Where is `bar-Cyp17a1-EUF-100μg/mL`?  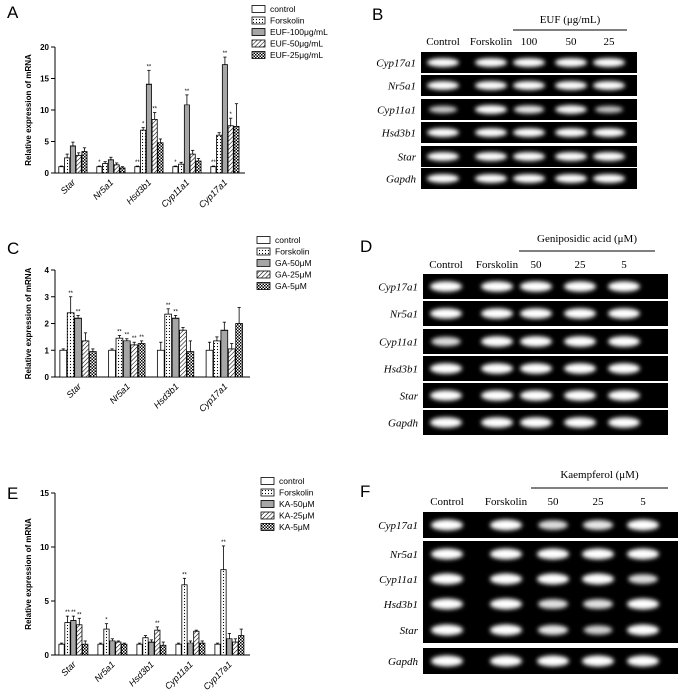
bar-Cyp17a1-EUF-100μg/mL is located at coordinates (224, 119).